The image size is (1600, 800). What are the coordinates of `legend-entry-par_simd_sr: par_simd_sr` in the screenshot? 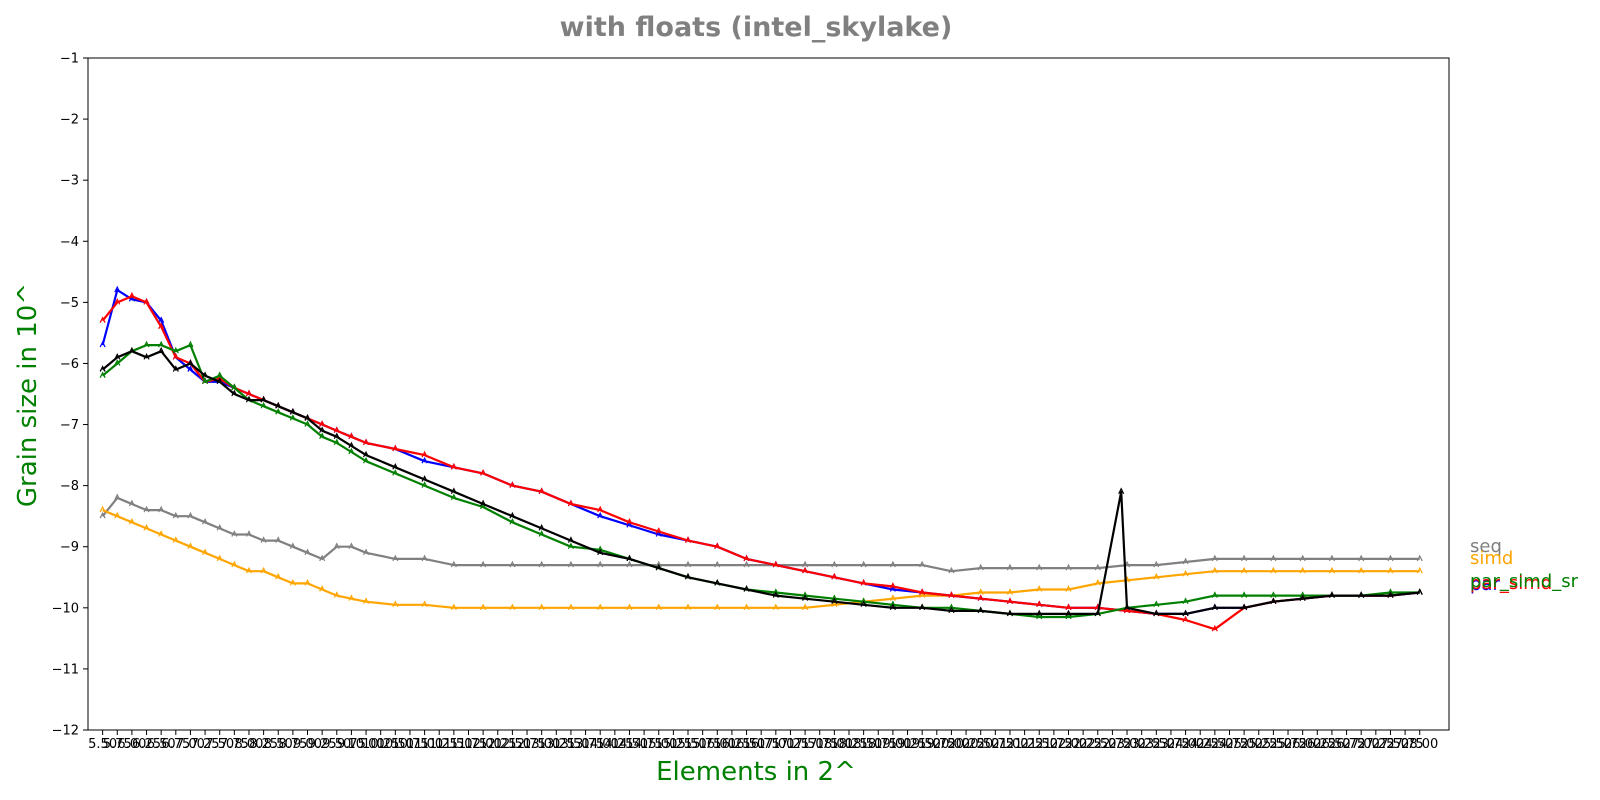 It's located at (1524, 581).